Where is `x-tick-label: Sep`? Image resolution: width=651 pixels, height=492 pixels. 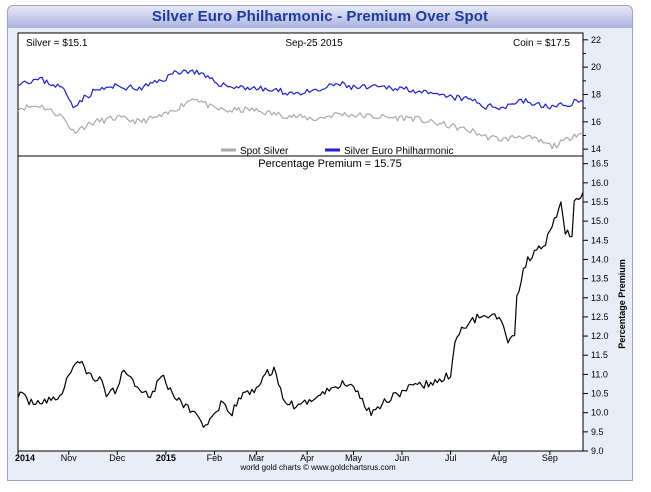
x-tick-label: Sep is located at coordinates (550, 458).